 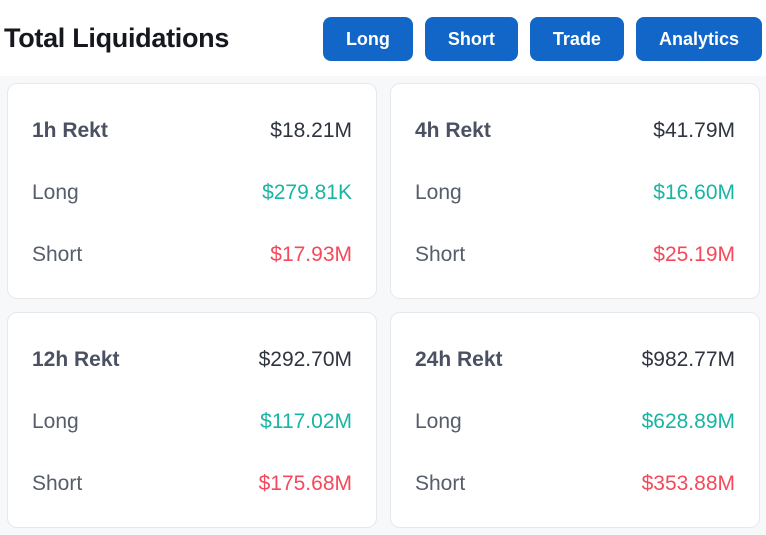 I want to click on total-value: $41.79M, so click(x=694, y=130).